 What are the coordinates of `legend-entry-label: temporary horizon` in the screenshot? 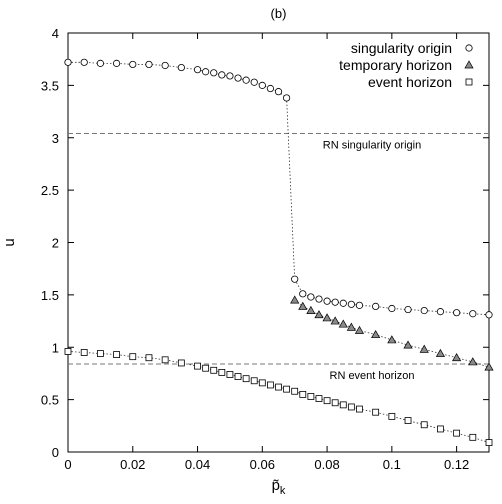 It's located at (395, 65).